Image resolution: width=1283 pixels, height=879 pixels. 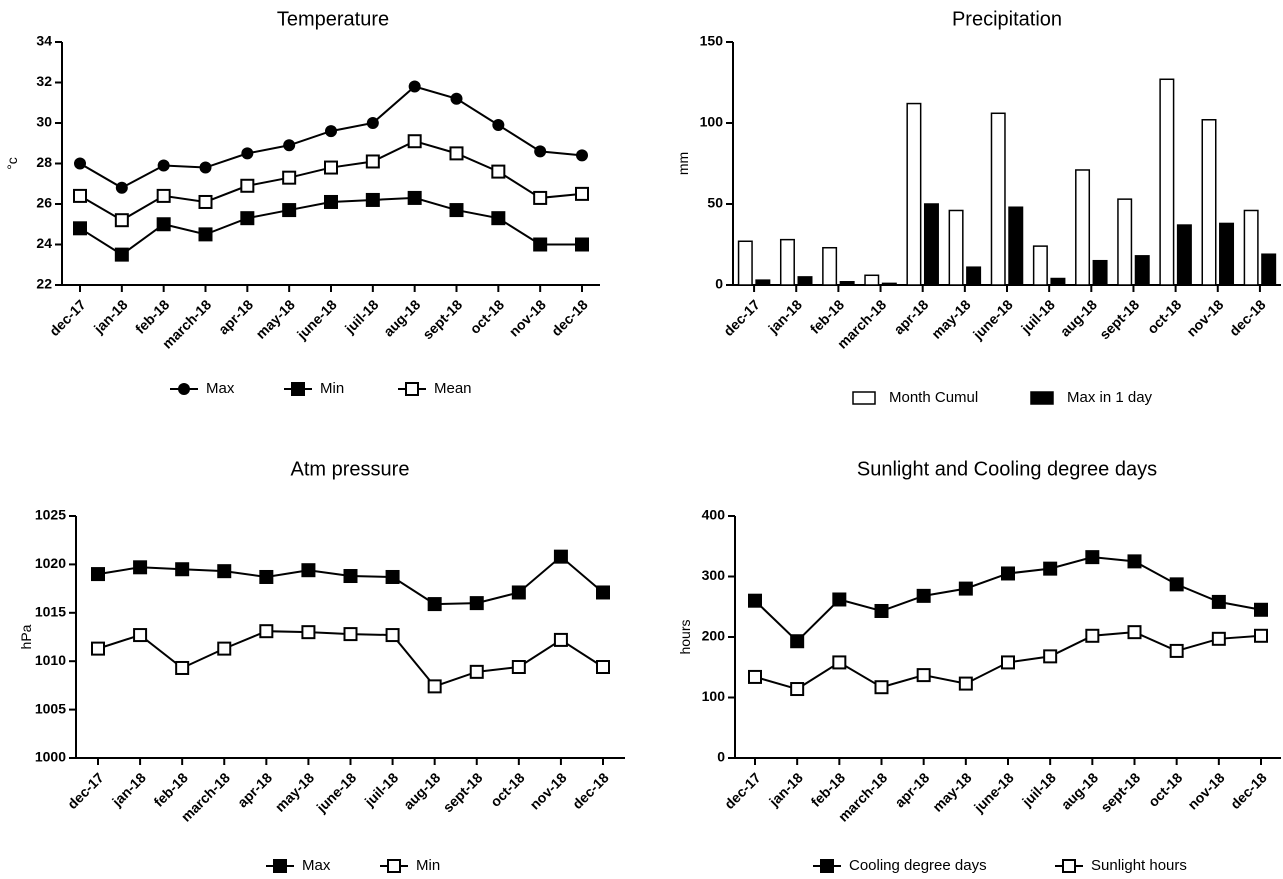 What do you see at coordinates (714, 696) in the screenshot?
I see `y-tick-label: 100` at bounding box center [714, 696].